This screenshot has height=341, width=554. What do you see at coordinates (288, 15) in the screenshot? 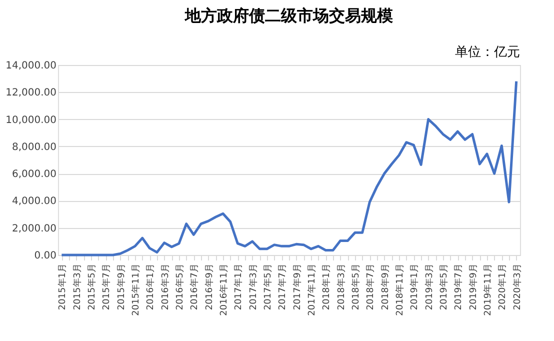
I see `chart-title: 地方政府债二级市场交易规模` at bounding box center [288, 15].